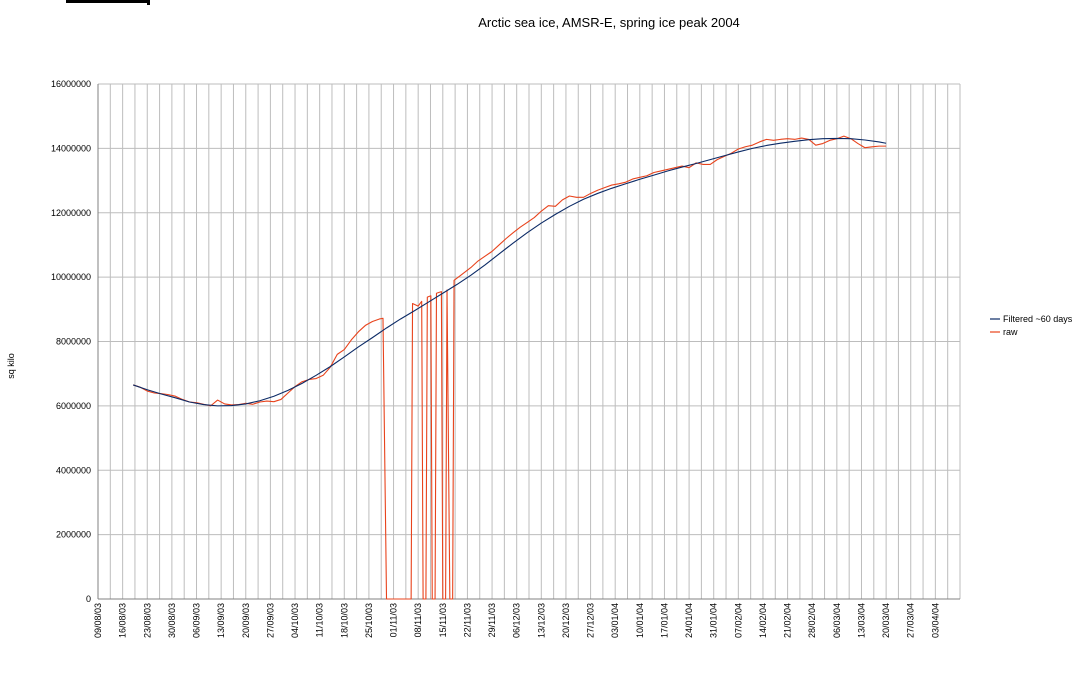 This screenshot has height=674, width=1085. Describe the element at coordinates (71, 277) in the screenshot. I see `y-tick-label: 10000000` at that location.